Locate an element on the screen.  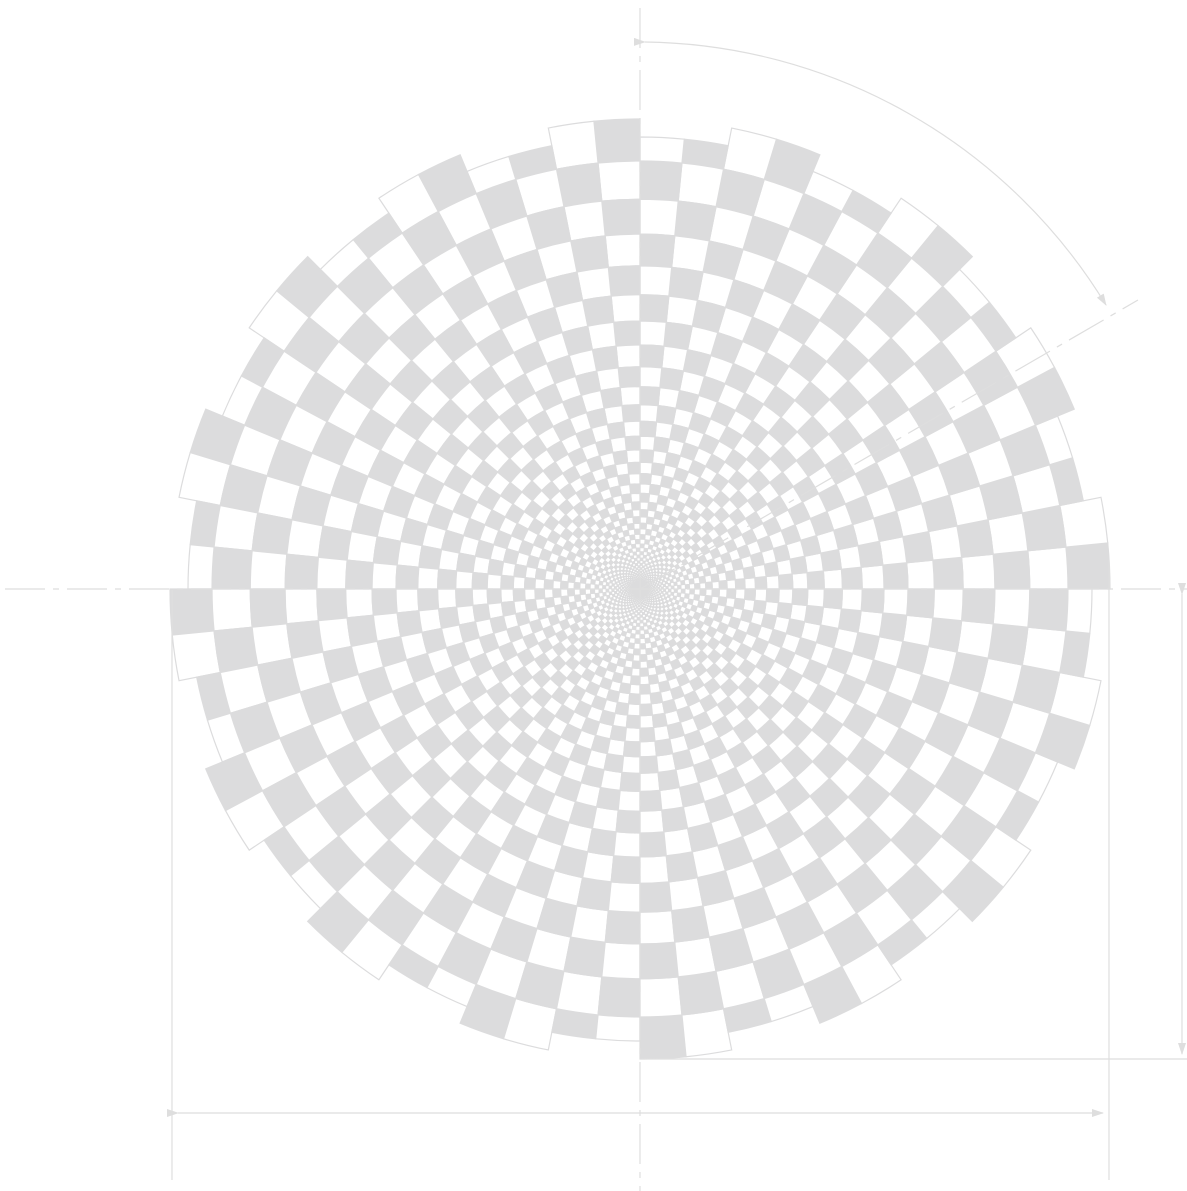
angle-center-line is located at coordinates (889, 444).